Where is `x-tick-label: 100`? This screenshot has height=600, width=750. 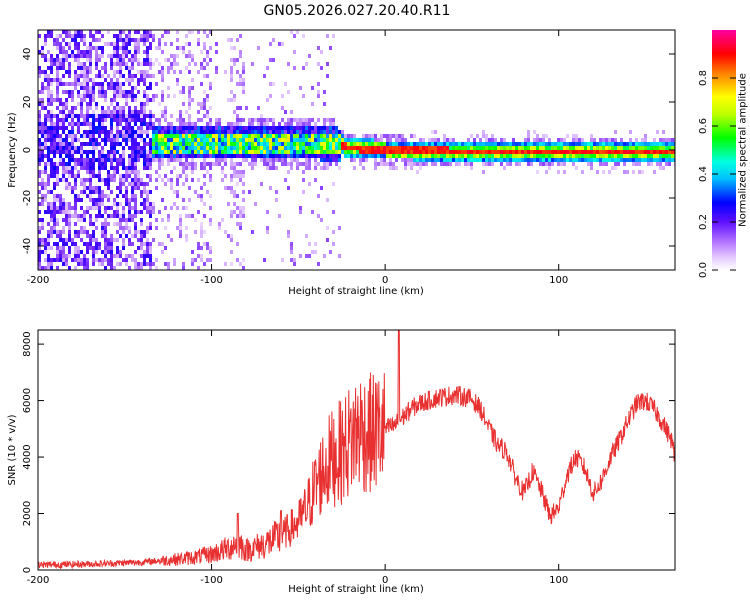
x-tick-label: 100 is located at coordinates (558, 280).